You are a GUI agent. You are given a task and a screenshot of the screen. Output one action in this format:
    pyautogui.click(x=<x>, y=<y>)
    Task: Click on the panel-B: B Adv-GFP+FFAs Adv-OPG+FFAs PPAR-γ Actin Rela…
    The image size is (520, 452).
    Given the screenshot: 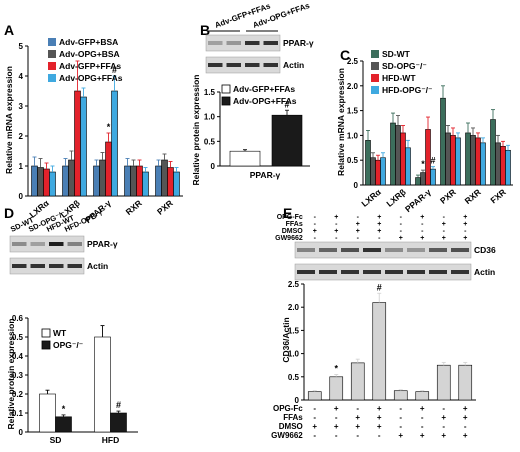 What is the action you would take?
    pyautogui.click(x=252, y=93)
    